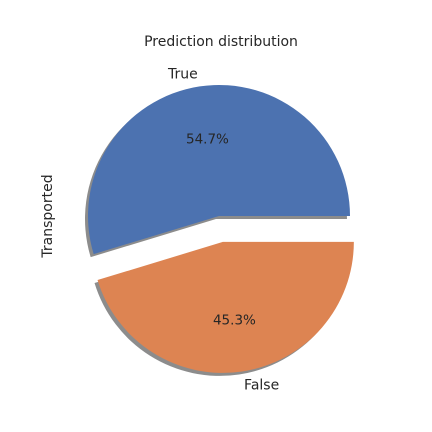 The image size is (432, 432). Describe the element at coordinates (48, 216) in the screenshot. I see `y-axis-label: Transported` at that location.